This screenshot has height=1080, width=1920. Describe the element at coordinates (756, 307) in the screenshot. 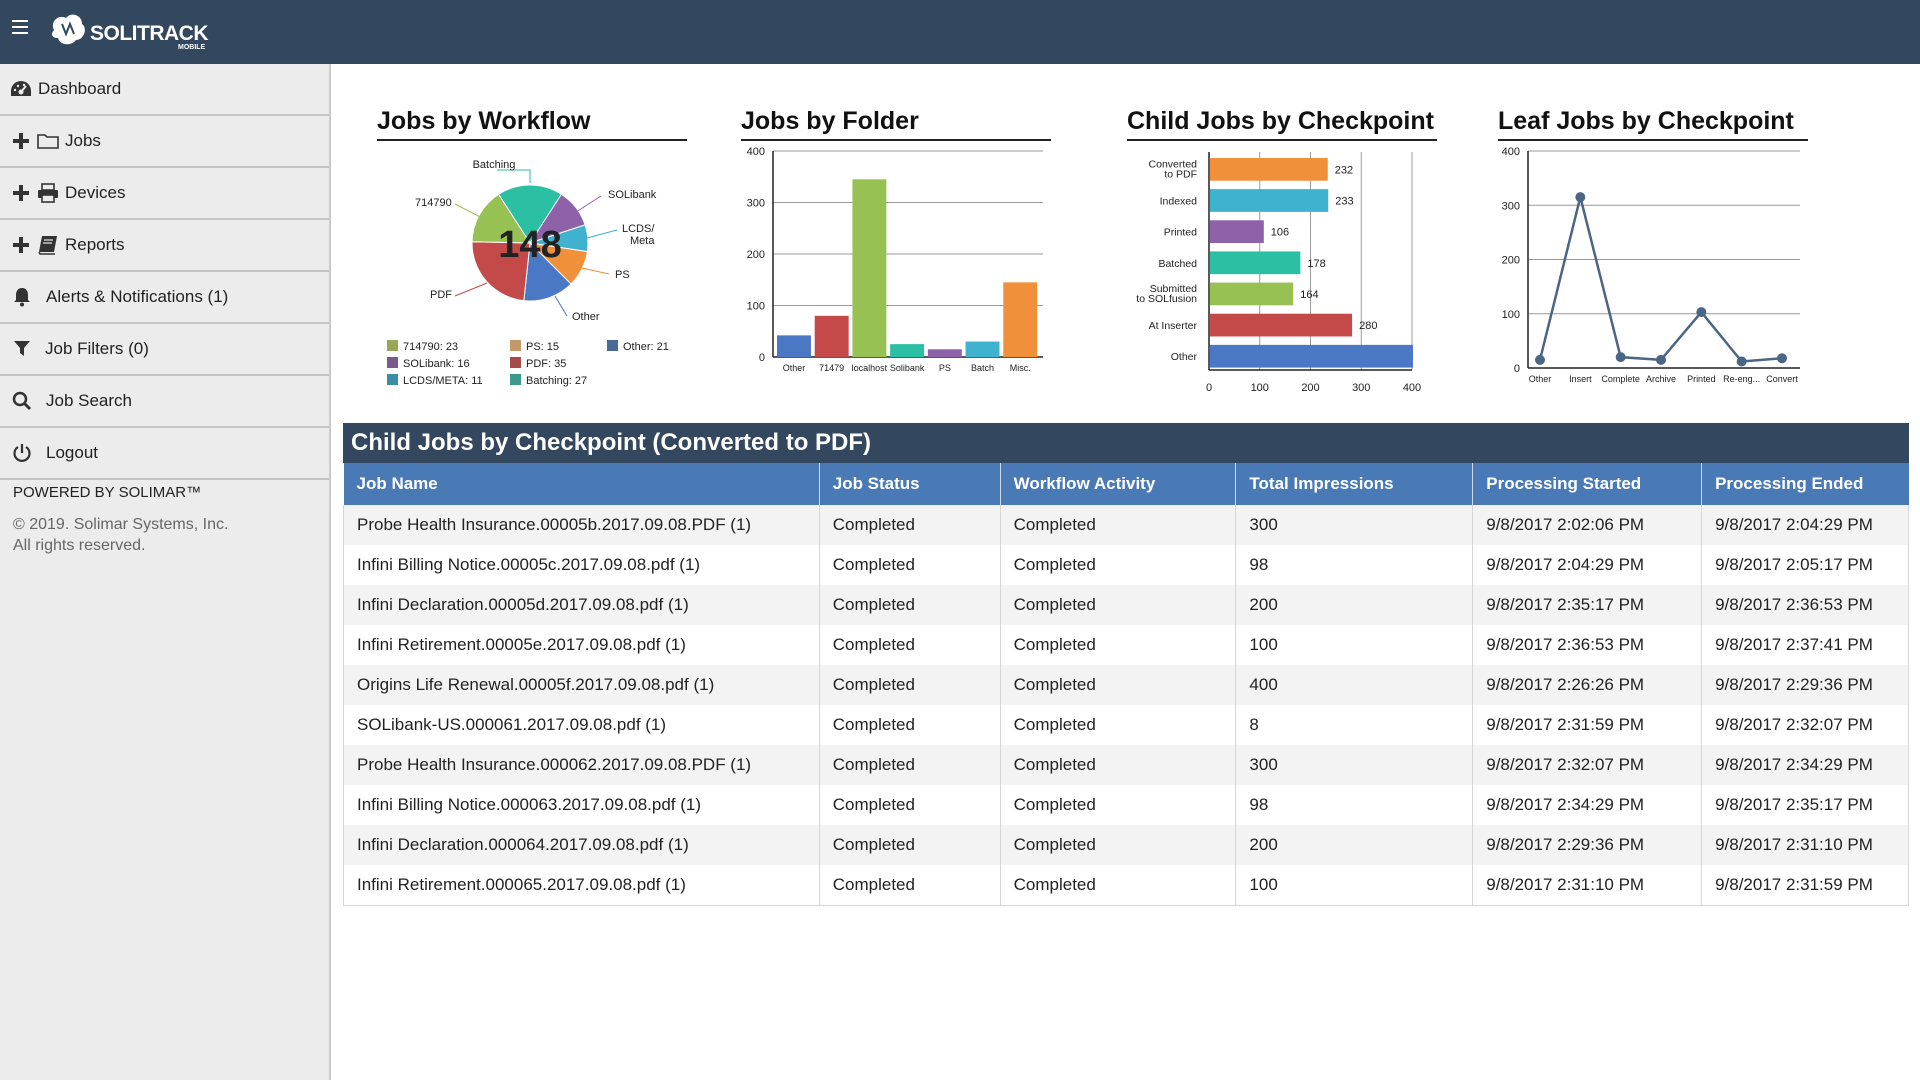

I see `y-tick-label: 100` at that location.